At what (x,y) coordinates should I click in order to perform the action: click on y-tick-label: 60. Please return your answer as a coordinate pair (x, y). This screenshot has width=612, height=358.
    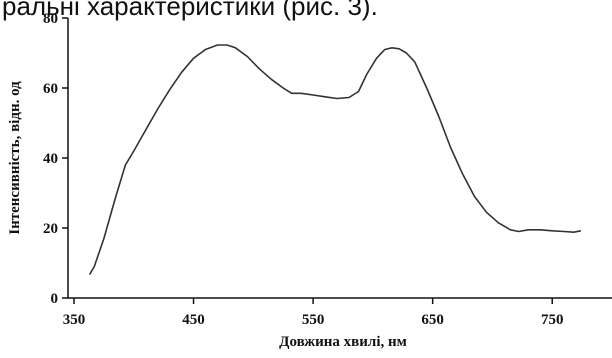
    Looking at the image, I should click on (50, 89).